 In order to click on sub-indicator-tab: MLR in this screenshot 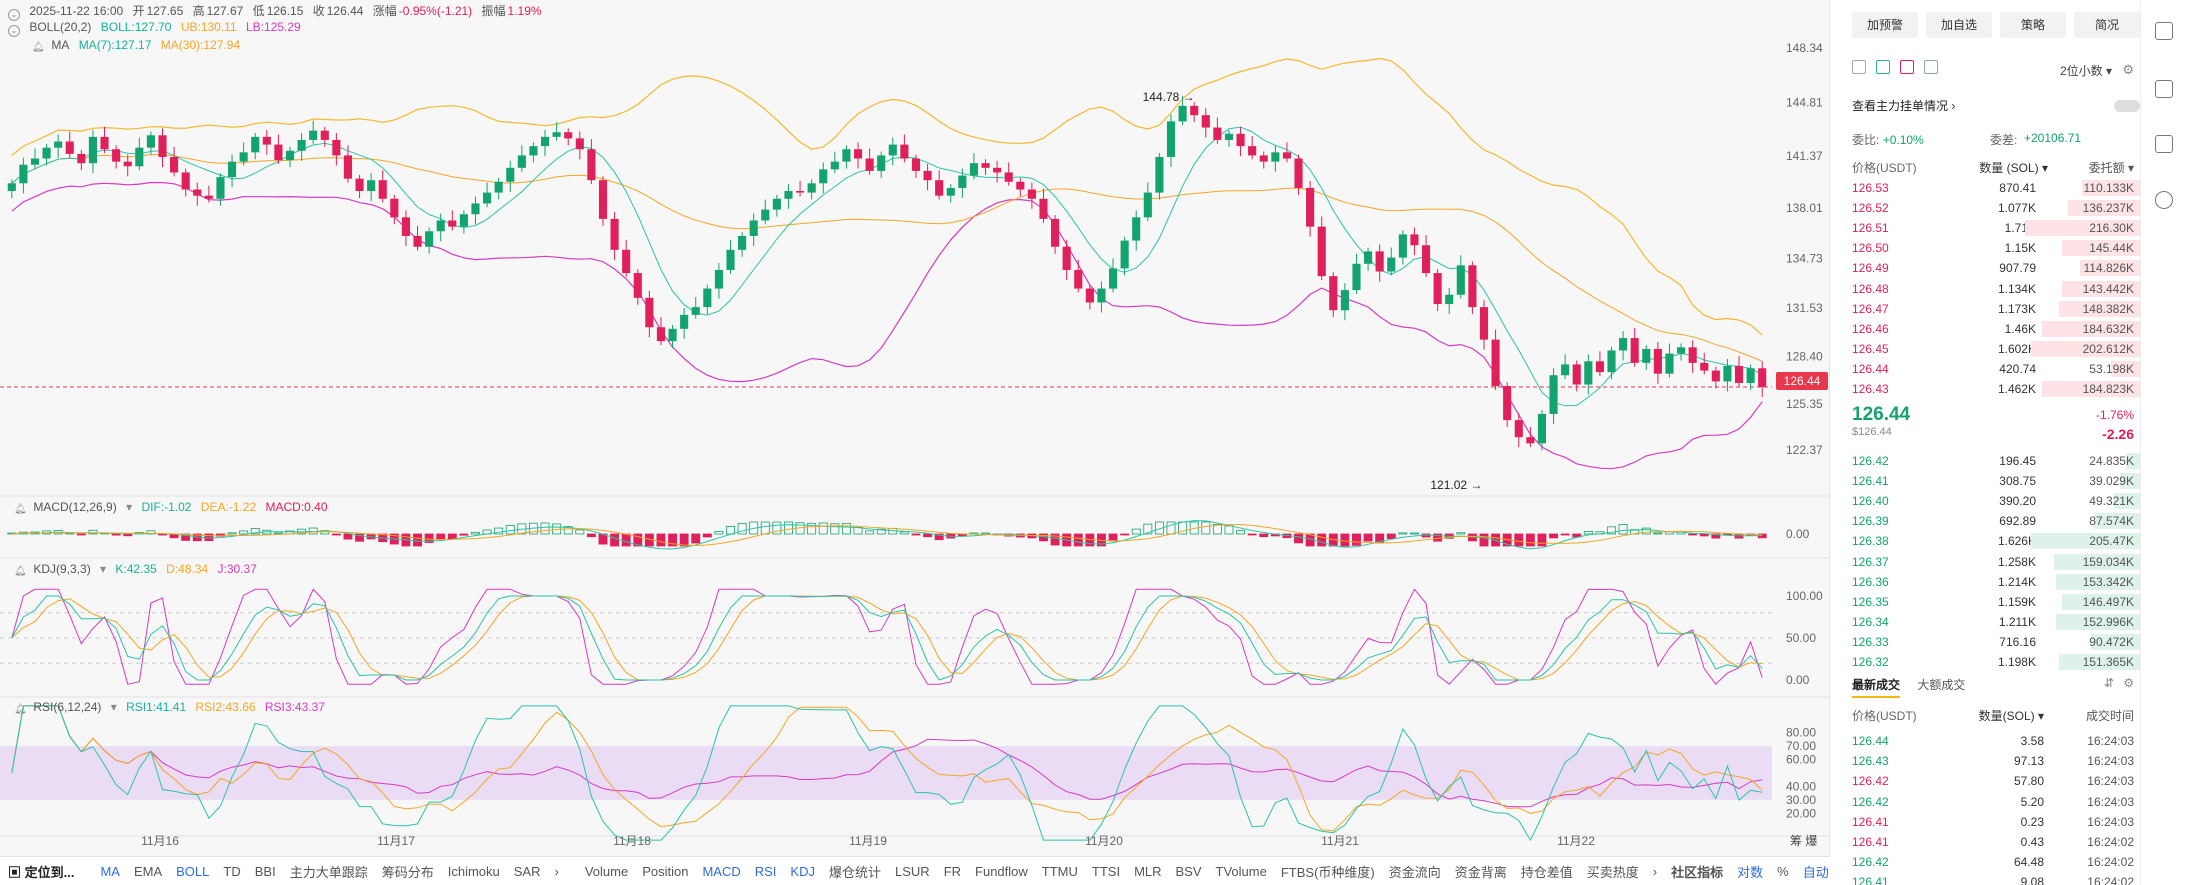, I will do `click(1148, 871)`.